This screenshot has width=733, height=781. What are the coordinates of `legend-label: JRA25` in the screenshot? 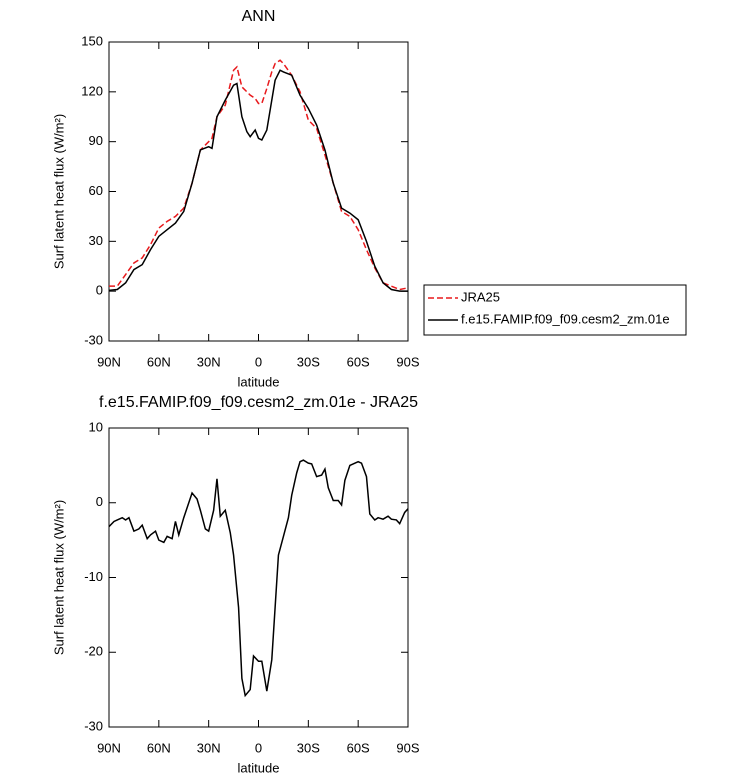 It's located at (480, 296).